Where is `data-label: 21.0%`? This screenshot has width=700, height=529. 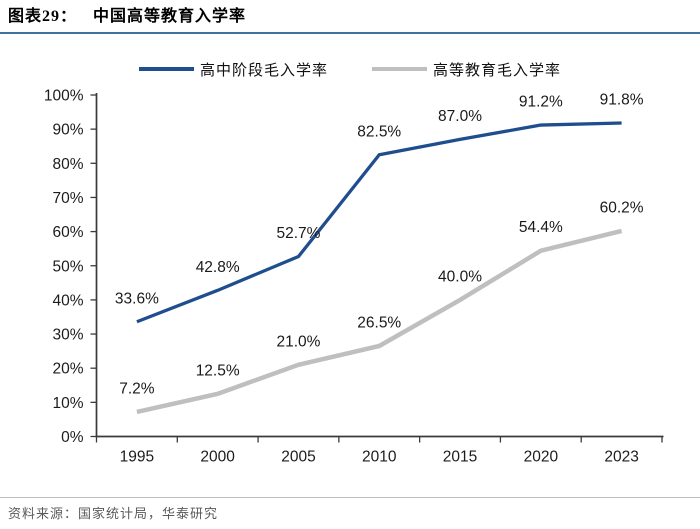 data-label: 21.0% is located at coordinates (298, 341).